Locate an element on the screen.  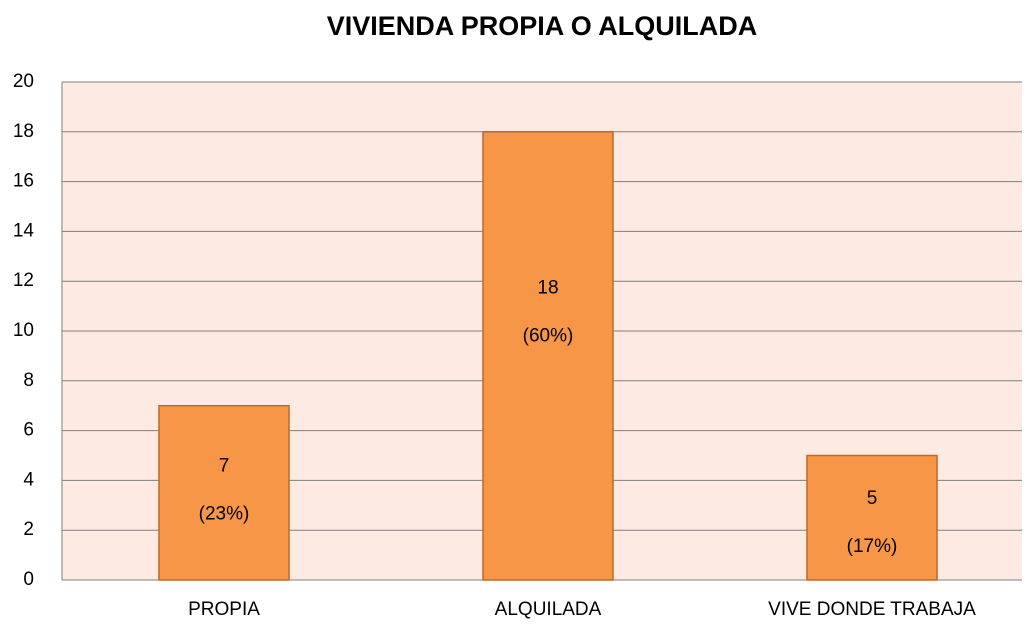
percent-label: (17%) is located at coordinates (872, 546).